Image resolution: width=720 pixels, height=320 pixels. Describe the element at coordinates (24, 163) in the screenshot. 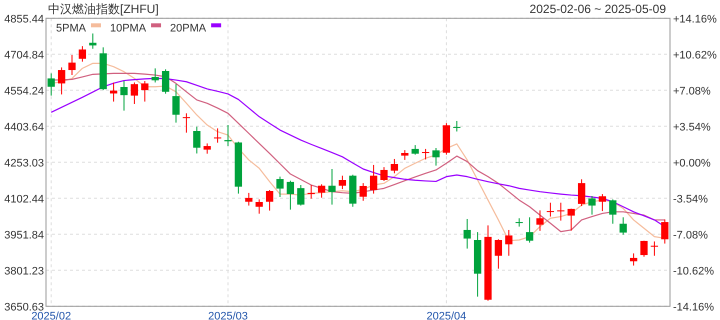

I see `ytick: 4253.03` at that location.